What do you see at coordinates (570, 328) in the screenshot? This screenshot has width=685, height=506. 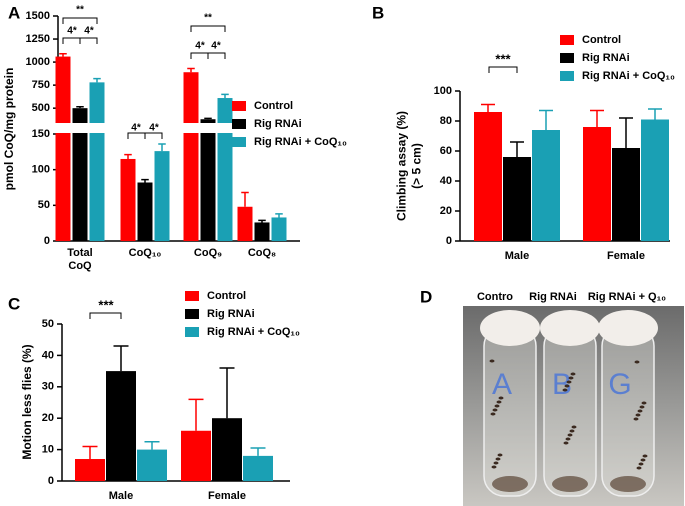 I see `cotton-plug` at bounding box center [570, 328].